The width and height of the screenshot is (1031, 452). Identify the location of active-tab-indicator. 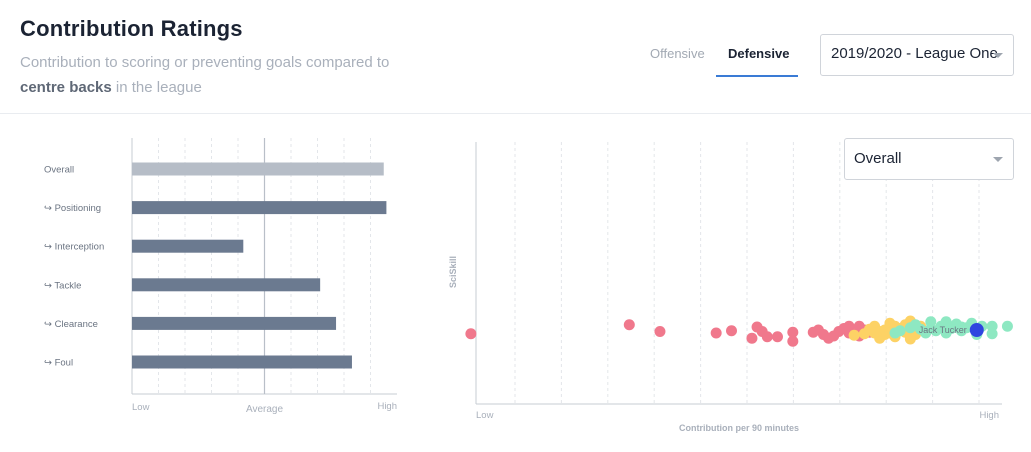
(757, 76).